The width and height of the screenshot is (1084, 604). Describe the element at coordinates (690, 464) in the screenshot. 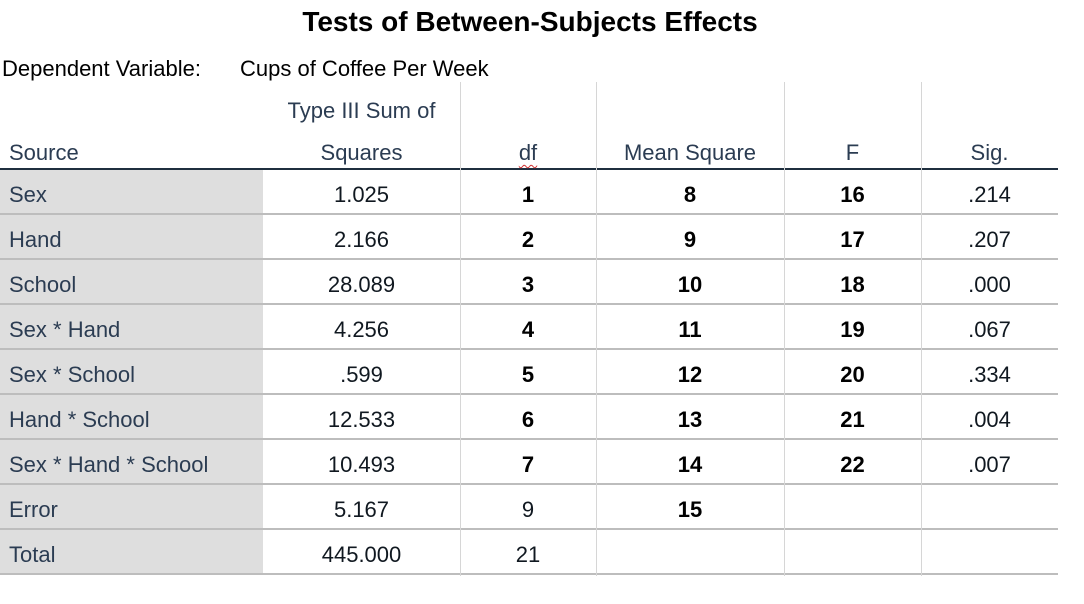

I see `cell-mean-square: 14` at that location.